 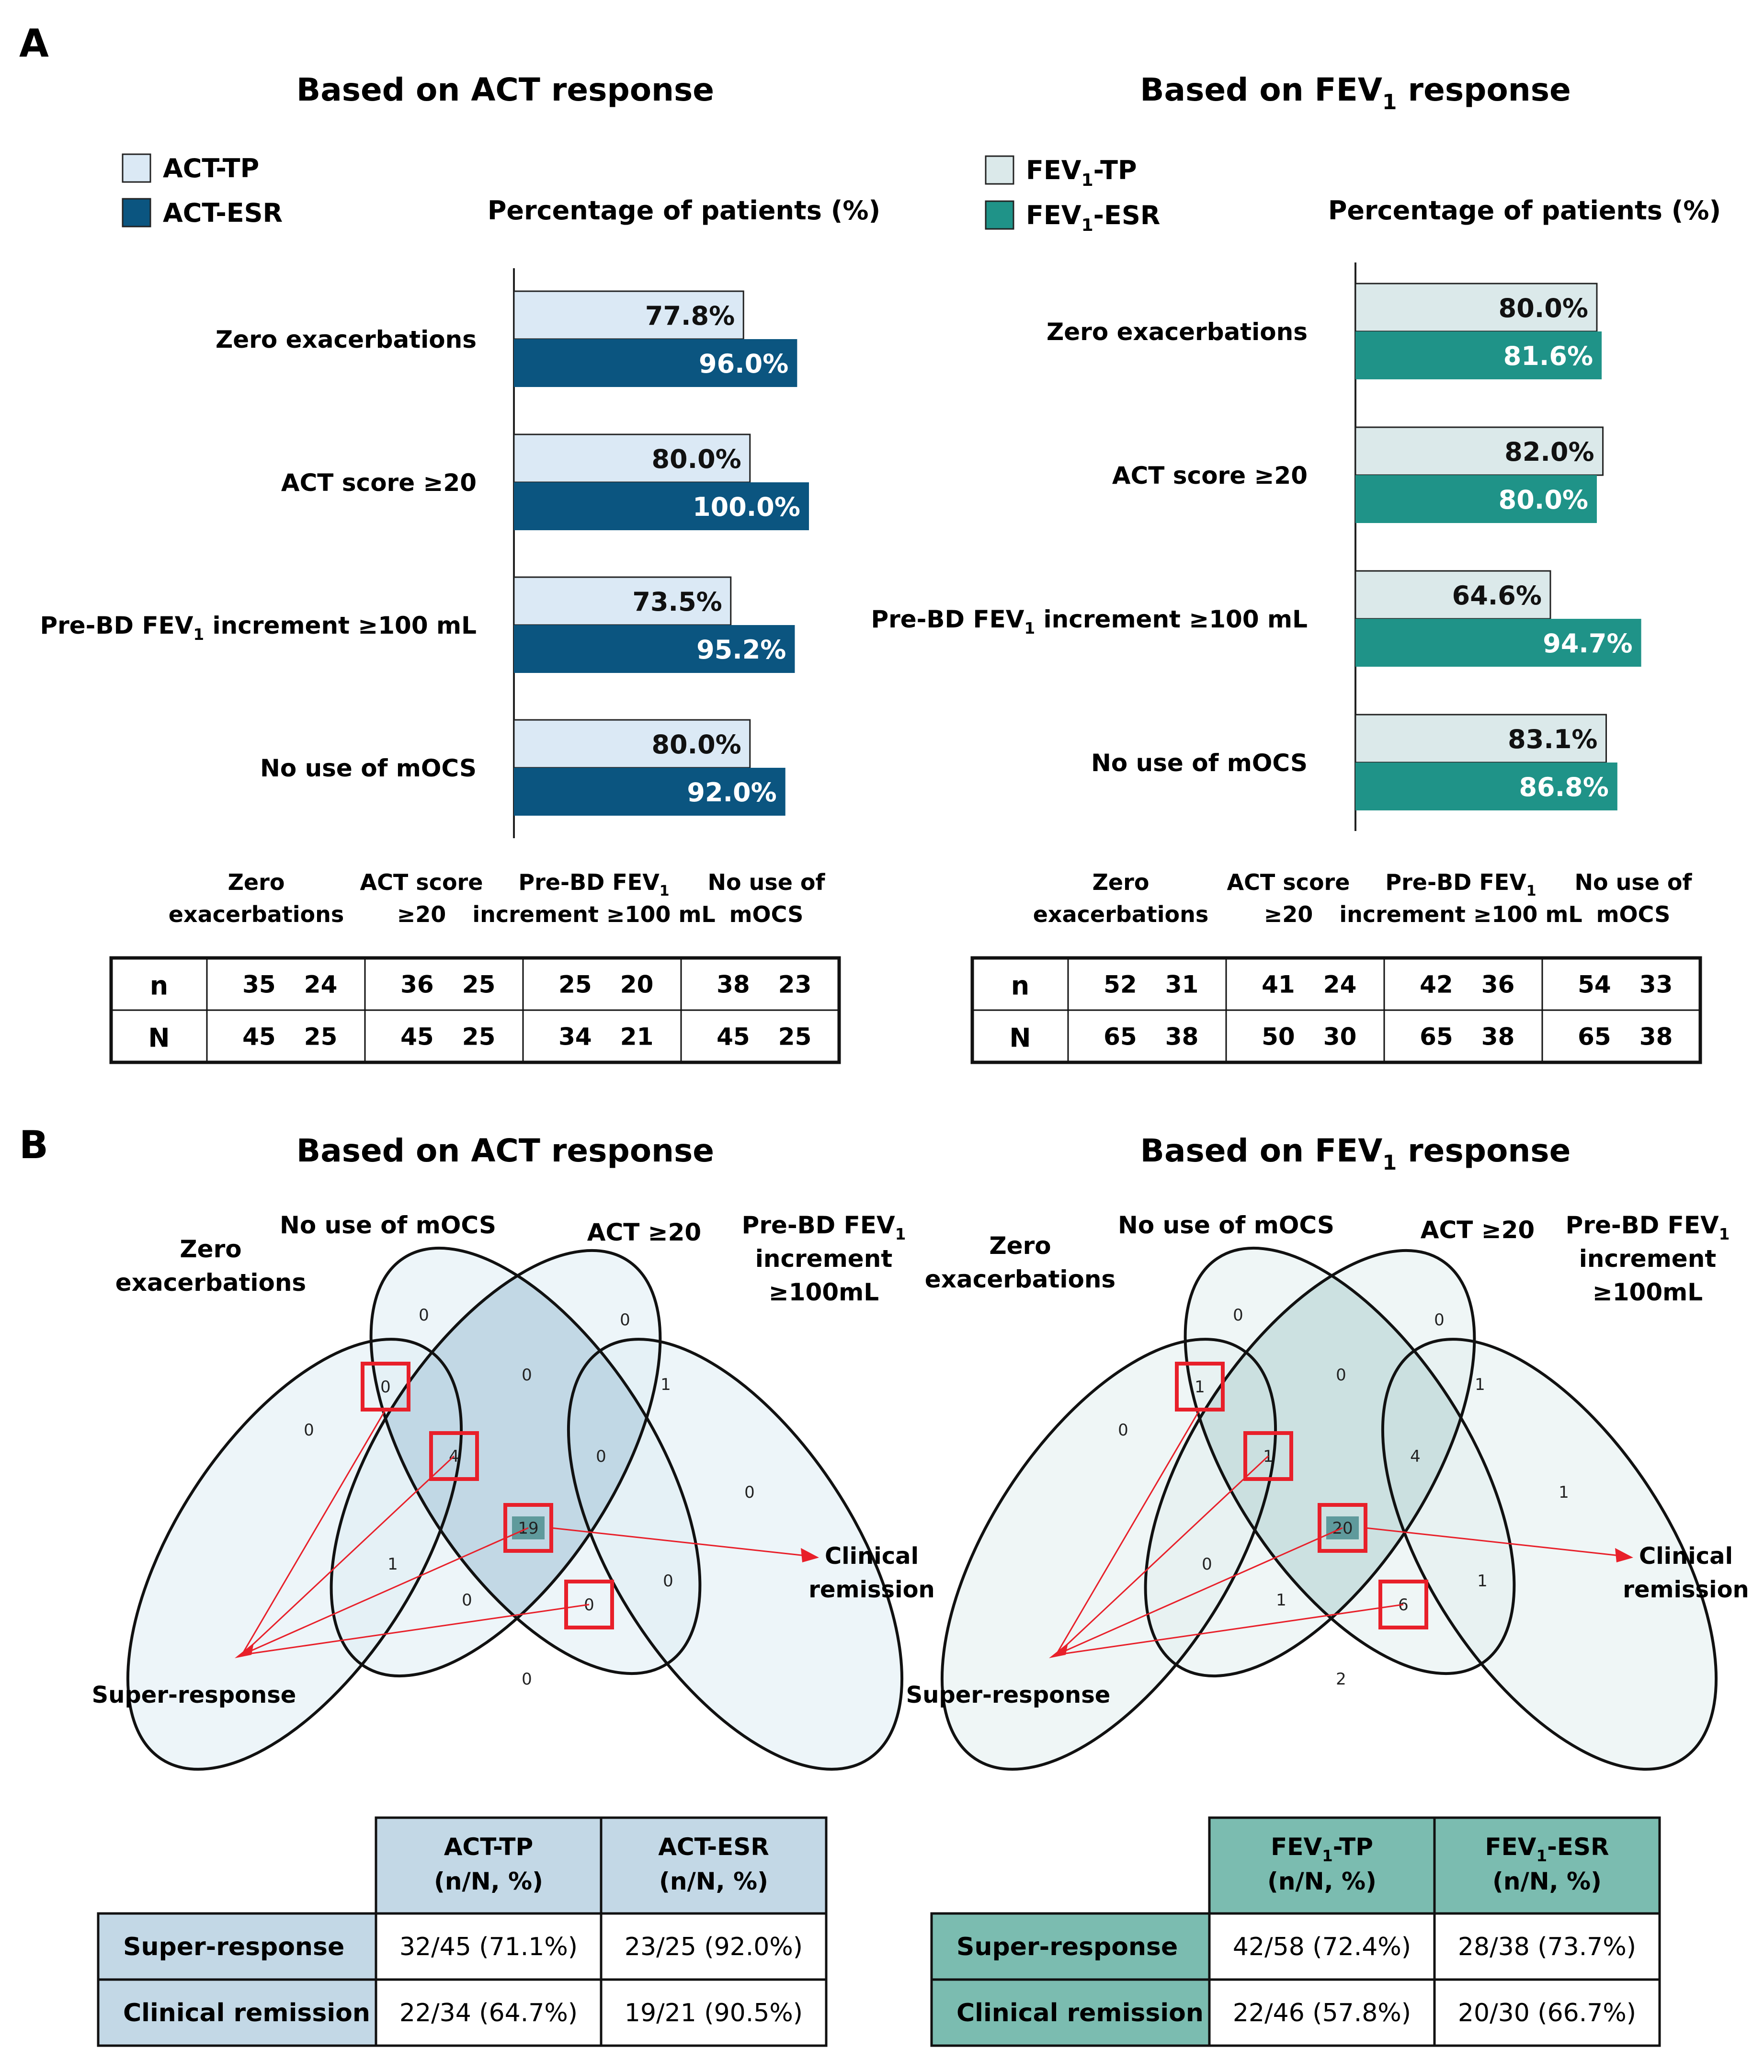 I want to click on data-label: 95.2%, so click(x=741, y=650).